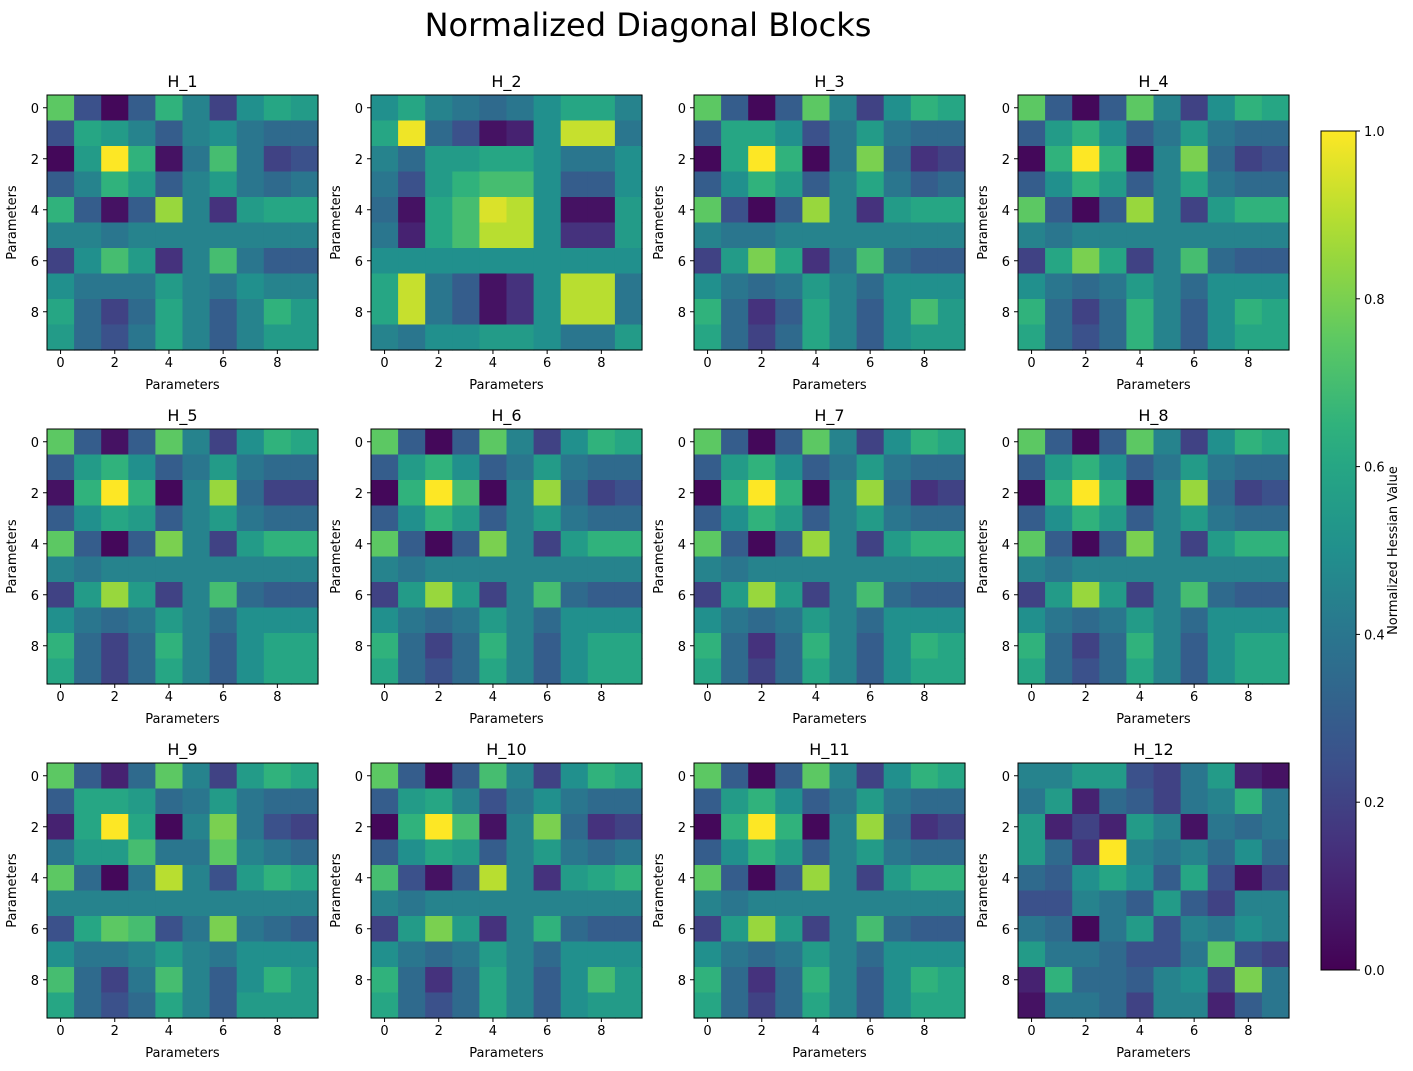 This screenshot has width=1413, height=1071. I want to click on panel-title: H_8, so click(1153, 416).